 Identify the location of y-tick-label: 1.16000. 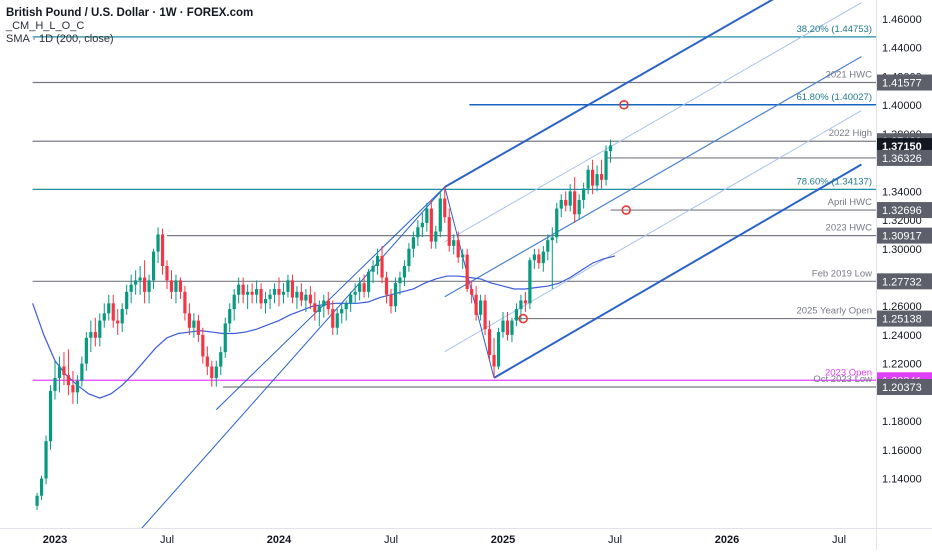
(902, 451).